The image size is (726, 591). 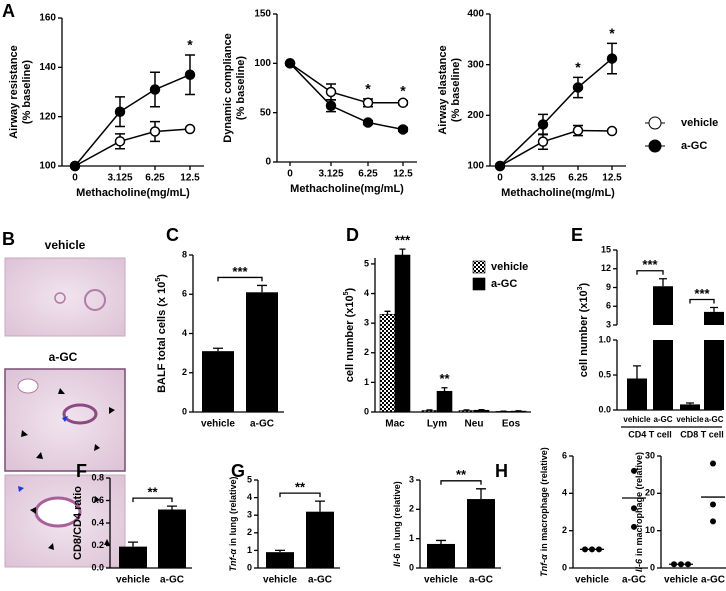 What do you see at coordinates (474, 424) in the screenshot?
I see `x-tick-label: Neu` at bounding box center [474, 424].